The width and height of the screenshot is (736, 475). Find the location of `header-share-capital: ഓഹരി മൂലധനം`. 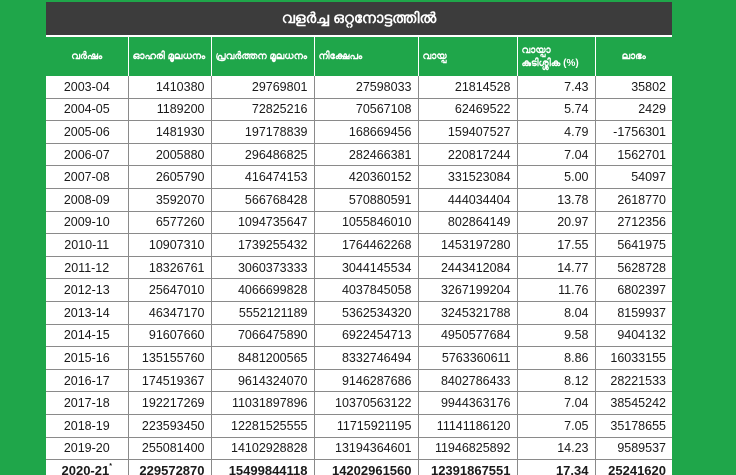

header-share-capital: ഓഹരി മൂലധനം is located at coordinates (170, 56).